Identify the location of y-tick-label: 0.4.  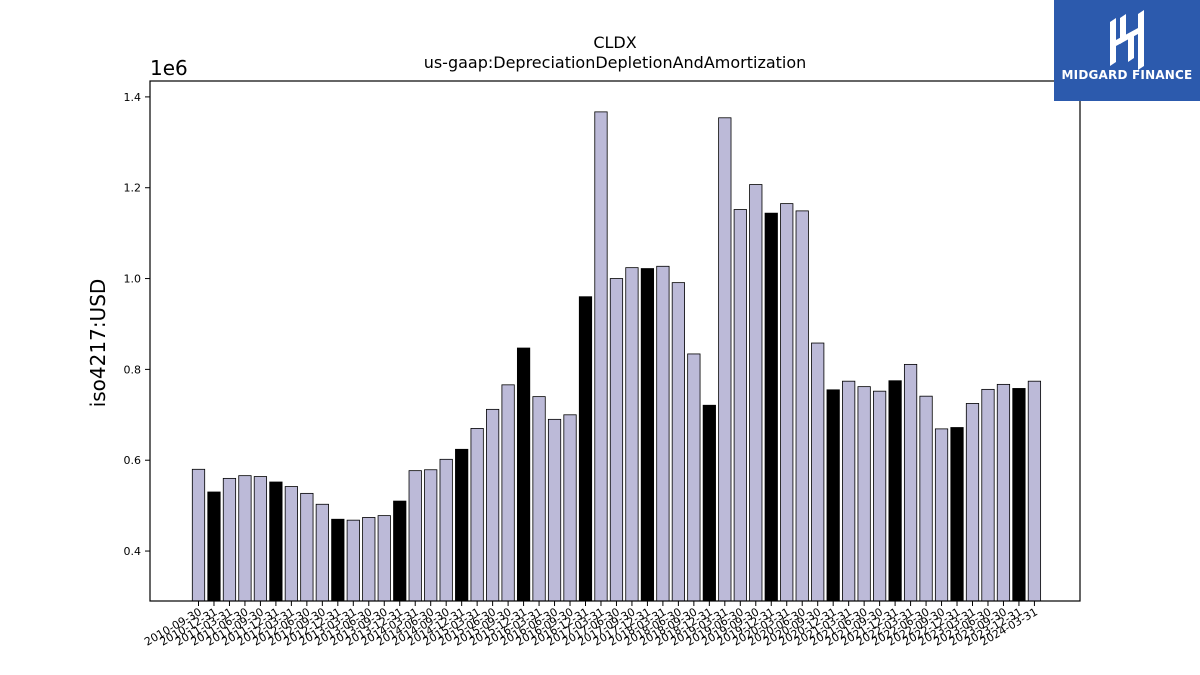
(133, 551).